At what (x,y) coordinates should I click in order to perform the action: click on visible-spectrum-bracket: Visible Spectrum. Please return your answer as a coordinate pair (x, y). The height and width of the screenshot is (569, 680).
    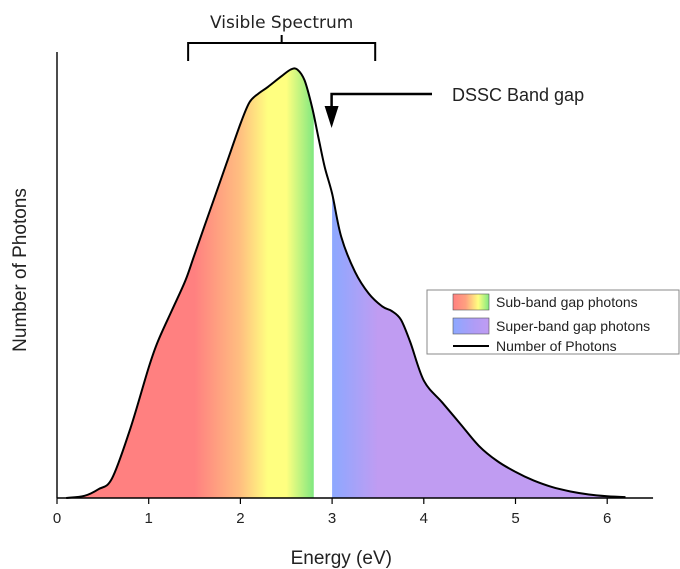
    Looking at the image, I should click on (282, 37).